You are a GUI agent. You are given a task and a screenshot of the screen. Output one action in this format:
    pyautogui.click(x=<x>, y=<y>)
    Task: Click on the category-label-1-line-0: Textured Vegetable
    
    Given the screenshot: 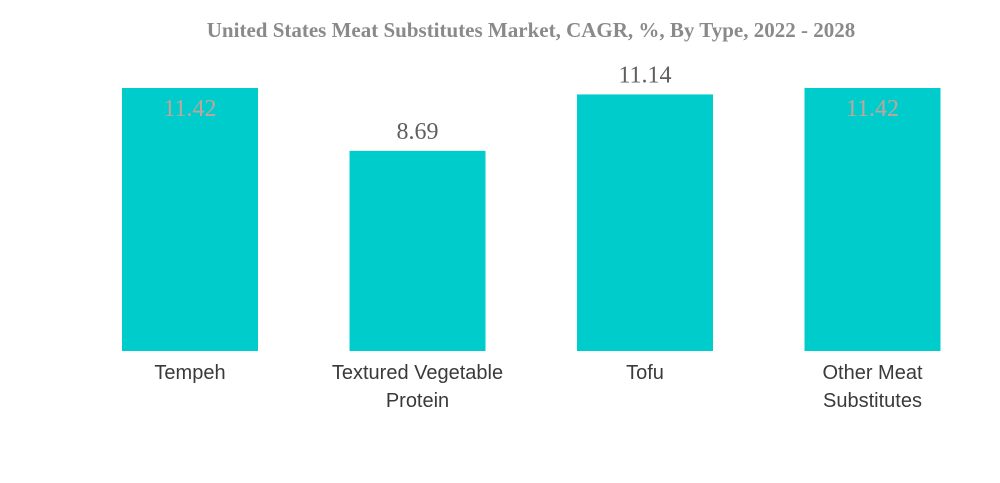 What is the action you would take?
    pyautogui.click(x=417, y=373)
    